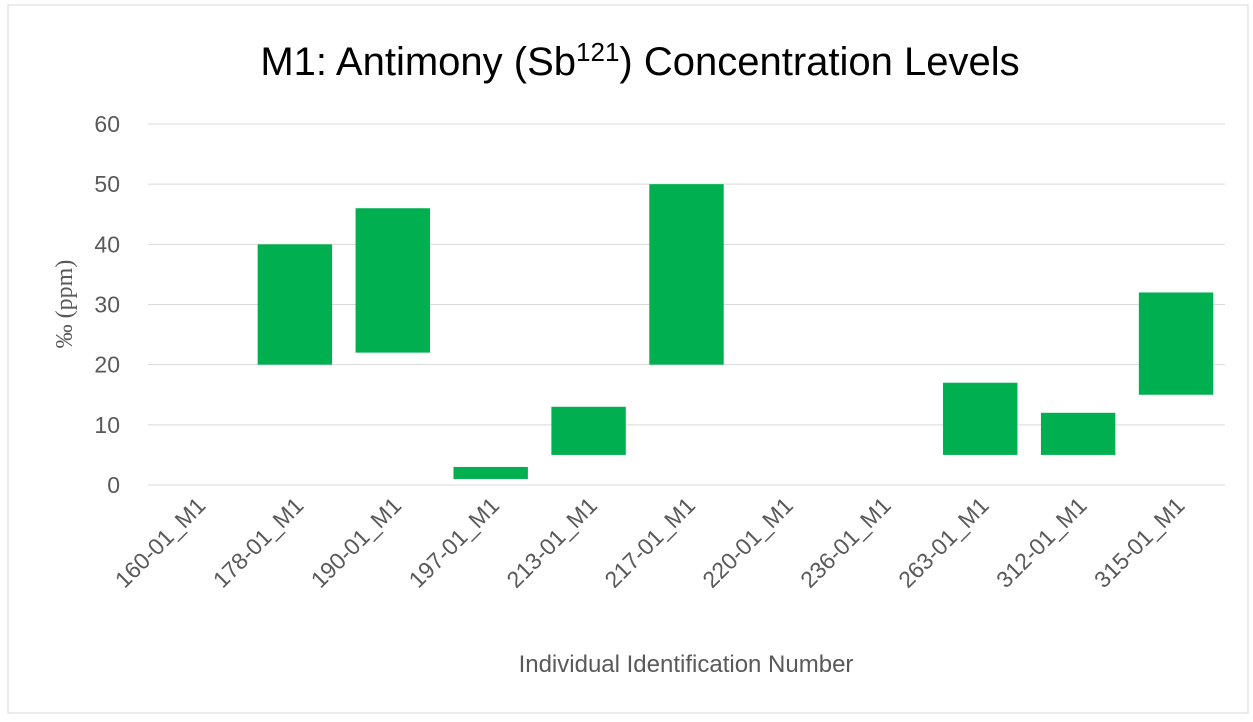 This screenshot has height=722, width=1253. What do you see at coordinates (418, 62) in the screenshot?
I see `title-main: M1: Antimony (Sb` at bounding box center [418, 62].